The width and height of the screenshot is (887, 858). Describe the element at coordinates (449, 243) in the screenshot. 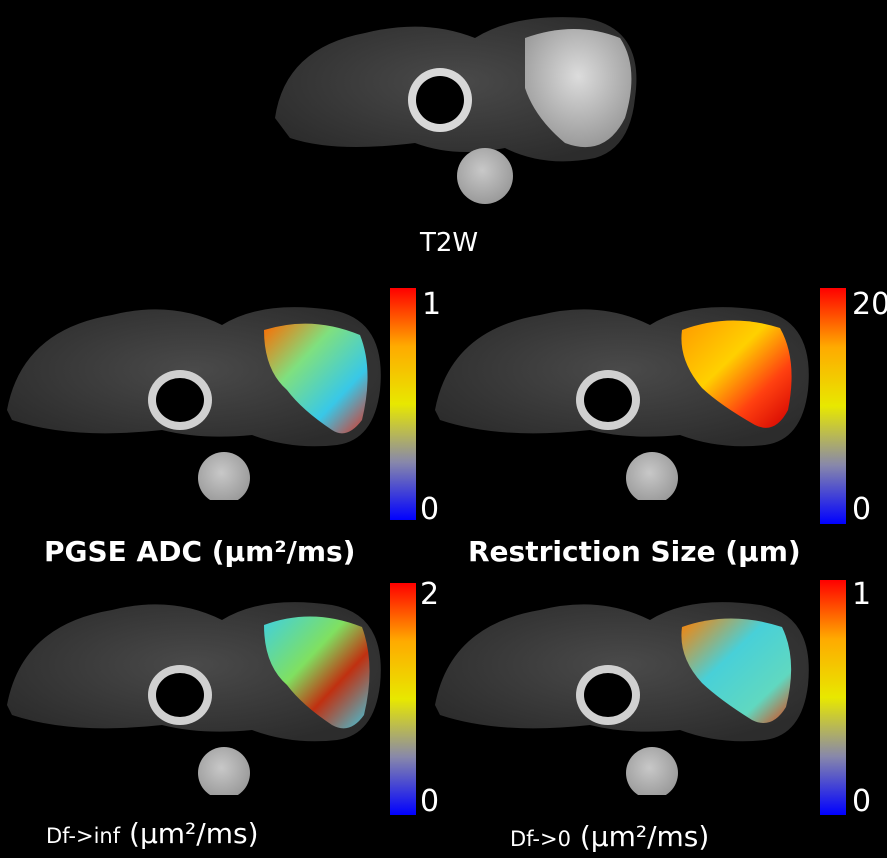

I see `t2w-label: T2W` at that location.